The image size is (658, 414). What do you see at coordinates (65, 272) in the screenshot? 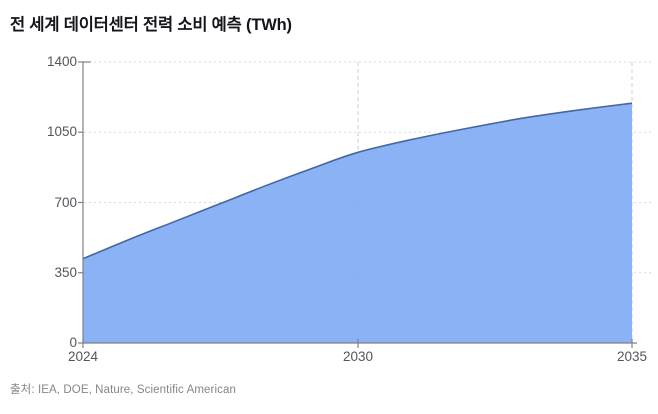
I see `y-axis-label: 350` at bounding box center [65, 272].